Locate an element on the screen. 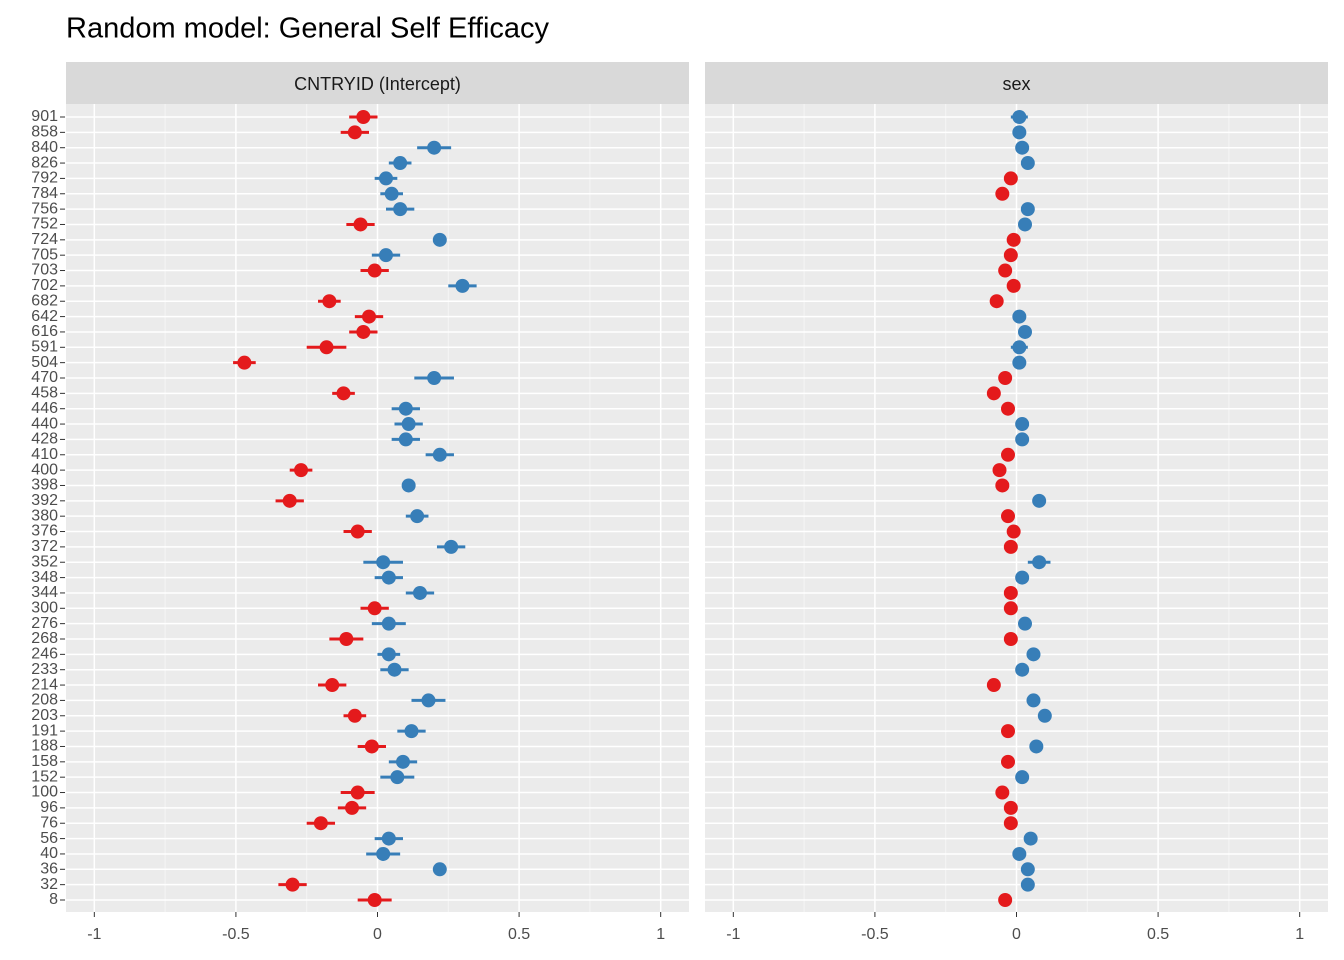 This screenshot has height=960, width=1344. y-tick-label: 756 is located at coordinates (44, 208).